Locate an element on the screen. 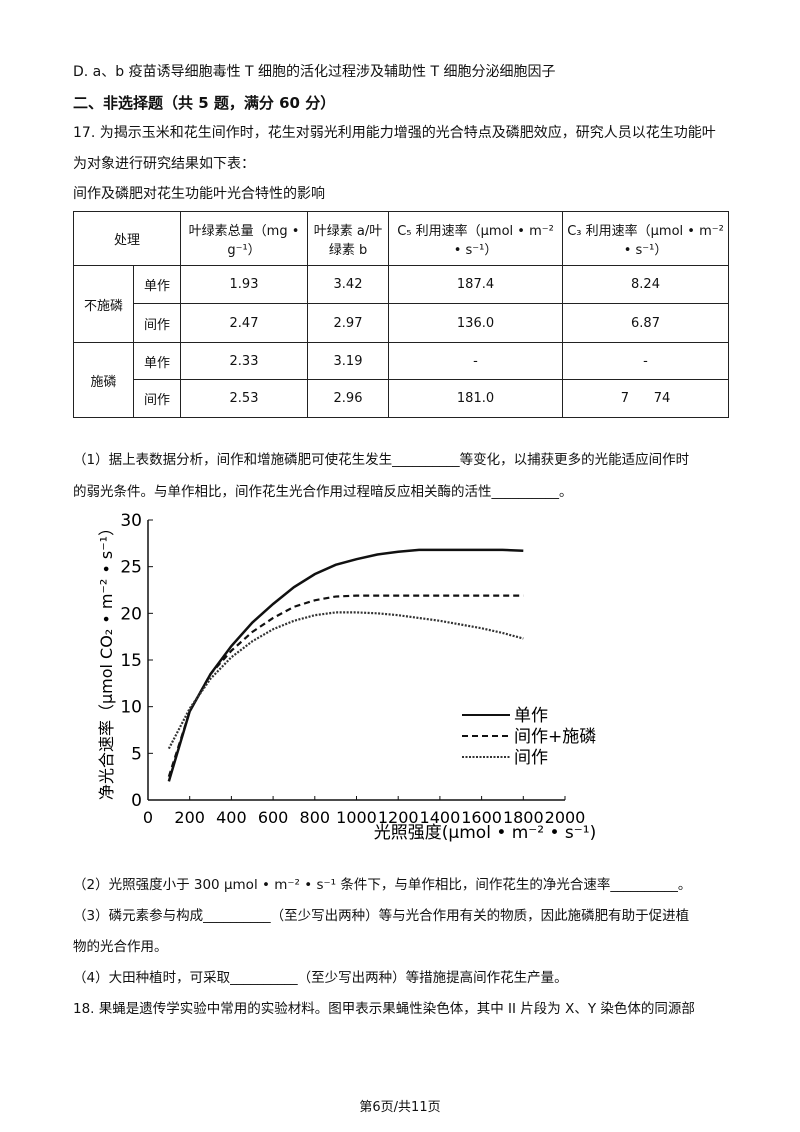  x-tick-label: 600 is located at coordinates (273, 817).